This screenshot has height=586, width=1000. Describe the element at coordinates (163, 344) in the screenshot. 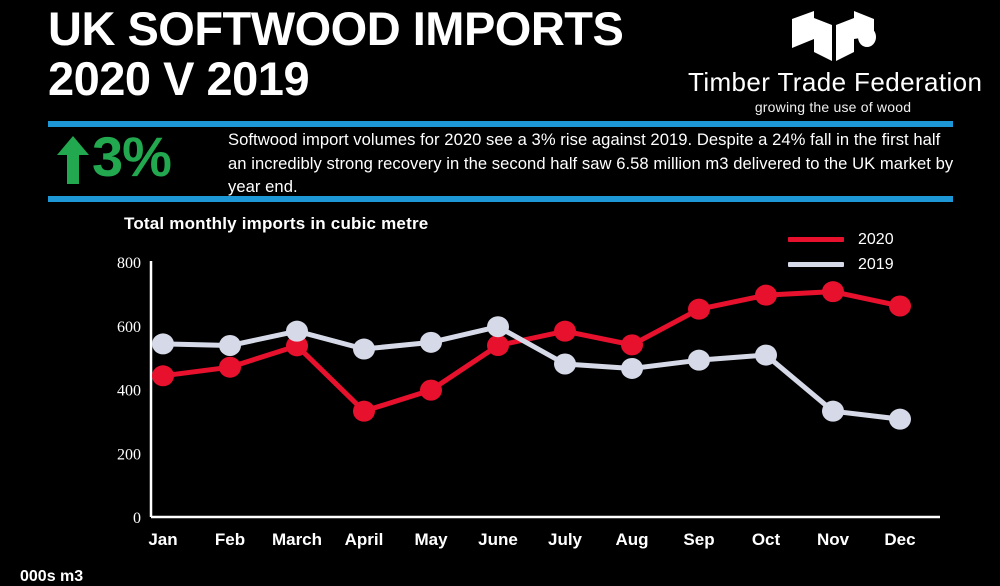

I see `data-point-2019-Jan` at that location.